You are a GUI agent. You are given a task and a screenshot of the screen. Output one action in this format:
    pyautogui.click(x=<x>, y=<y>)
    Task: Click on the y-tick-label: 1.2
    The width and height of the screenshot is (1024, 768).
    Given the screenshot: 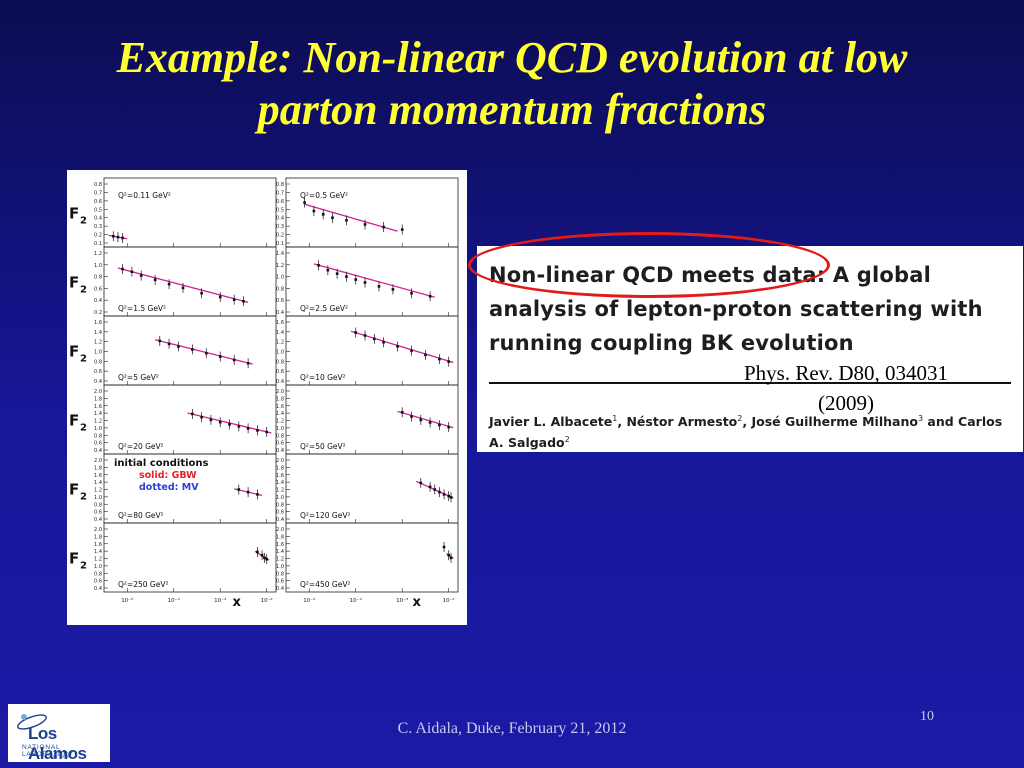 What is the action you would take?
    pyautogui.click(x=98, y=343)
    